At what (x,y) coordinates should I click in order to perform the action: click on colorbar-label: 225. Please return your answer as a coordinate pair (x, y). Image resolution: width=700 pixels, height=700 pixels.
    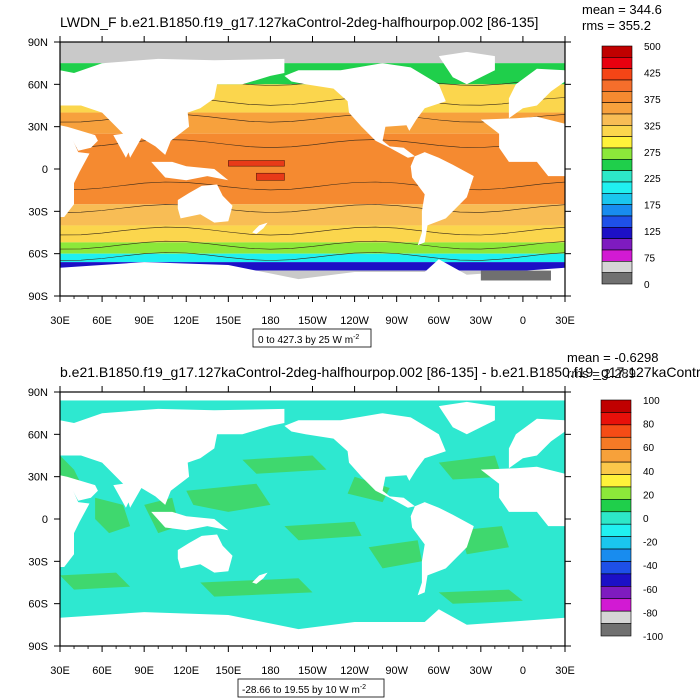
    Looking at the image, I should click on (652, 179).